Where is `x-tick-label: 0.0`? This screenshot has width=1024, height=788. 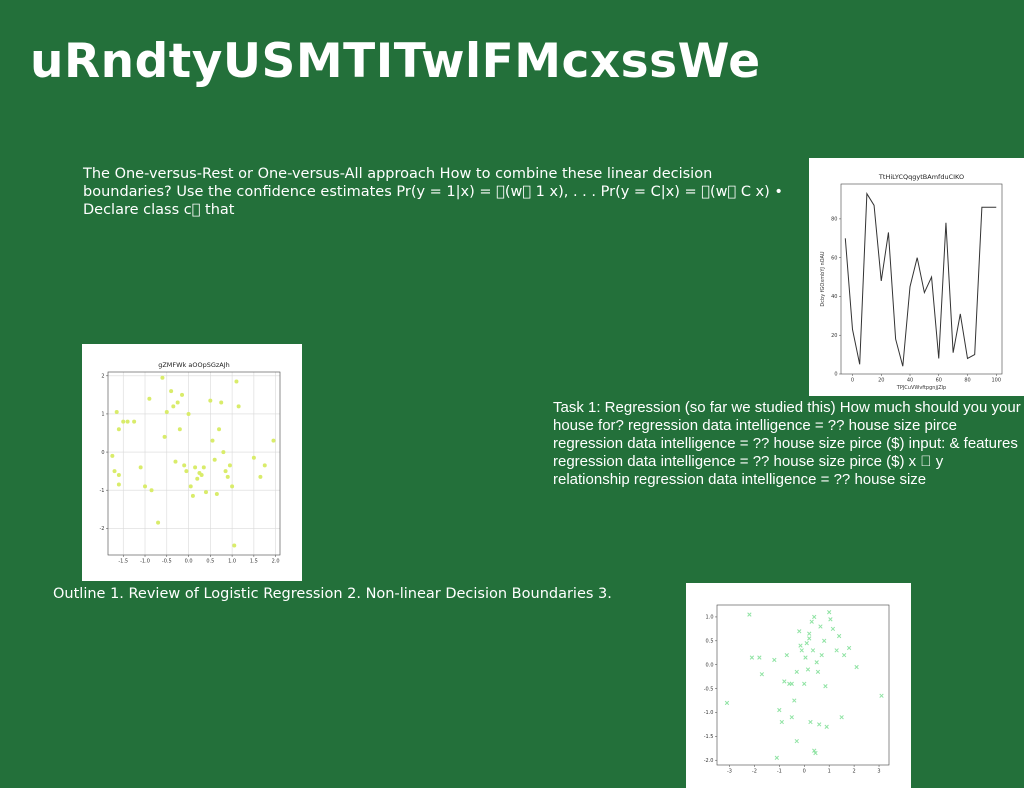
x-tick-label: 0.0 is located at coordinates (189, 562).